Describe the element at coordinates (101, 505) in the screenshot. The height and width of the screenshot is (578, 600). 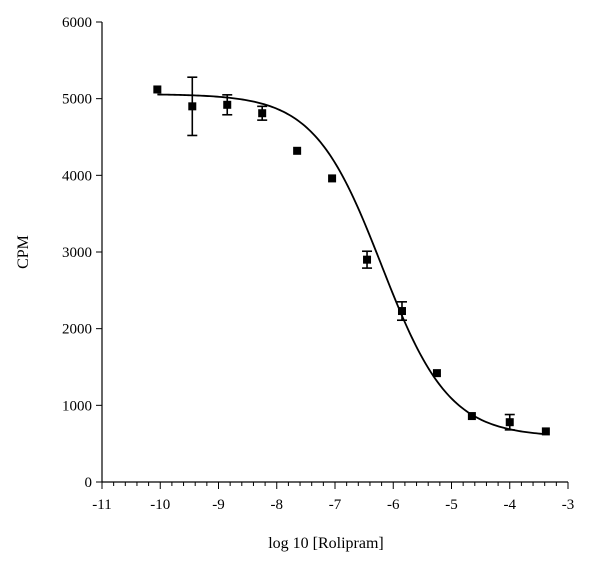
I see `x-tick-label: -11` at that location.